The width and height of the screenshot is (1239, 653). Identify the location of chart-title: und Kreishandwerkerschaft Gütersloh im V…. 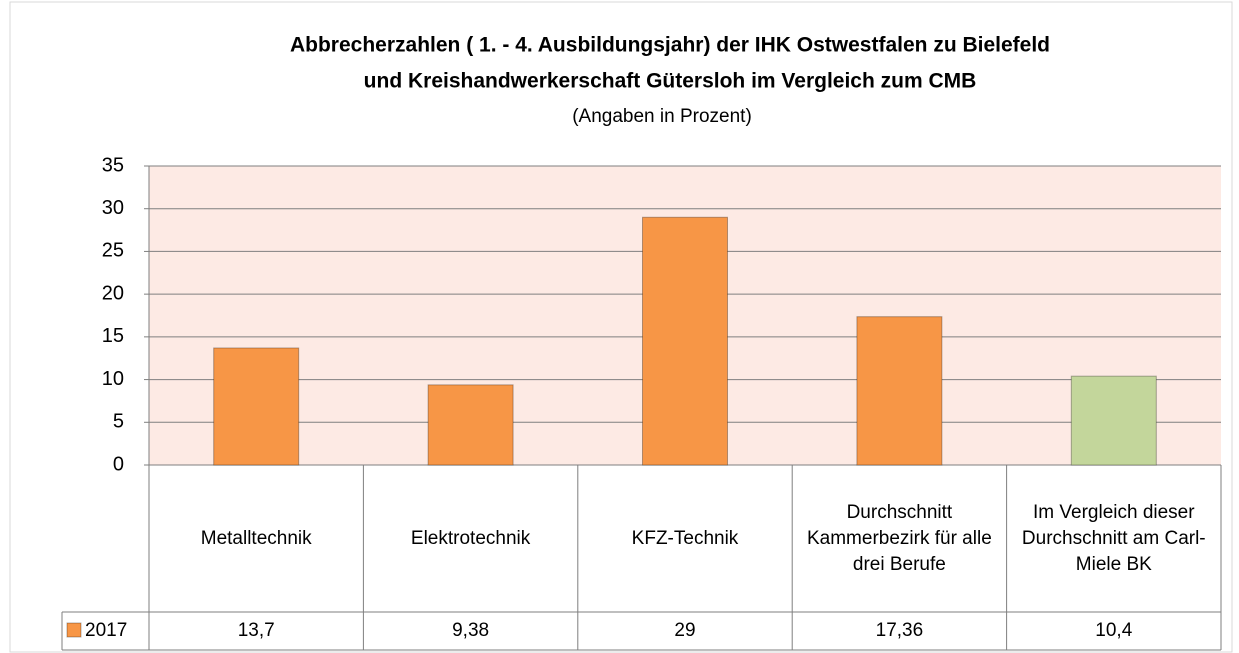
(670, 81).